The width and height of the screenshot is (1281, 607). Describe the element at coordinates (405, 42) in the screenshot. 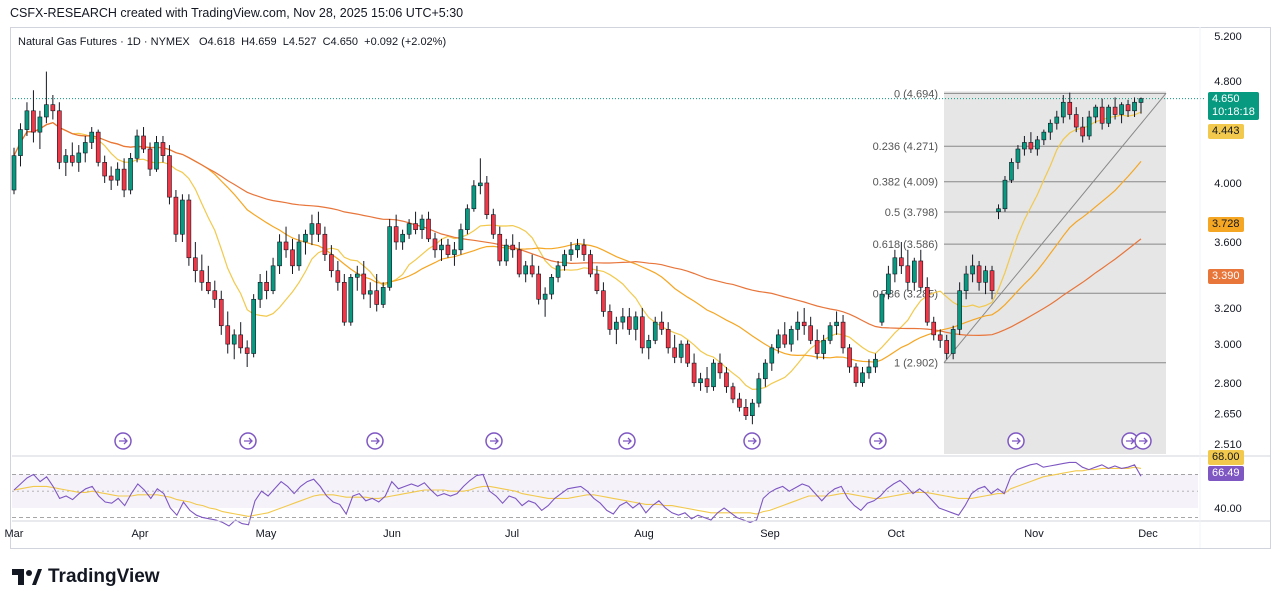

I see `change-value: +0.092 (+2.02%)` at that location.